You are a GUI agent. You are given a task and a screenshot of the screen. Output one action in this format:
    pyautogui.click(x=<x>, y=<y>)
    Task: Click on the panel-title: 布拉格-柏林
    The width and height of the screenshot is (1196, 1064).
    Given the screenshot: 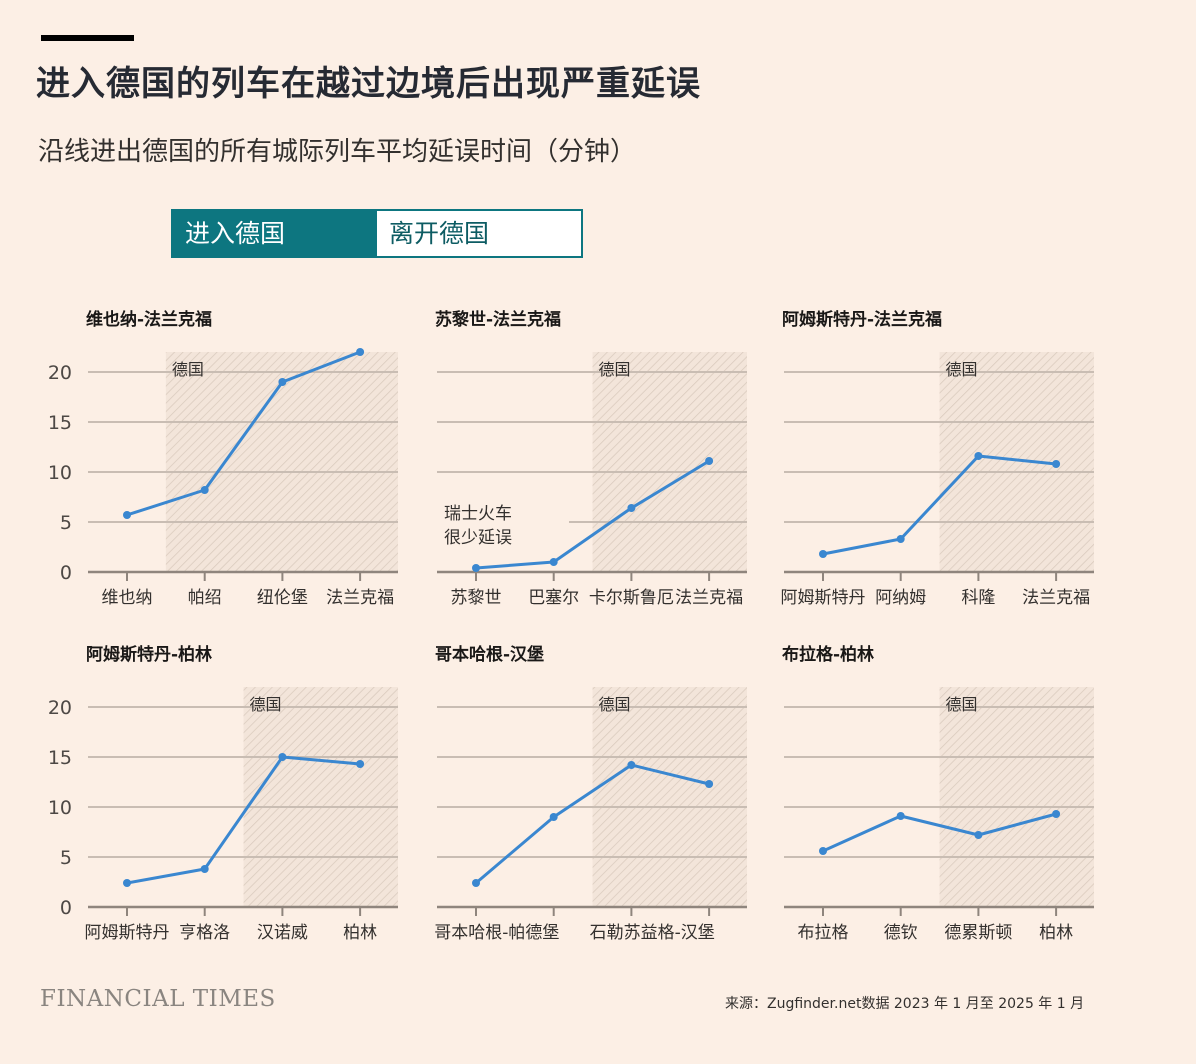 What is the action you would take?
    pyautogui.click(x=828, y=654)
    